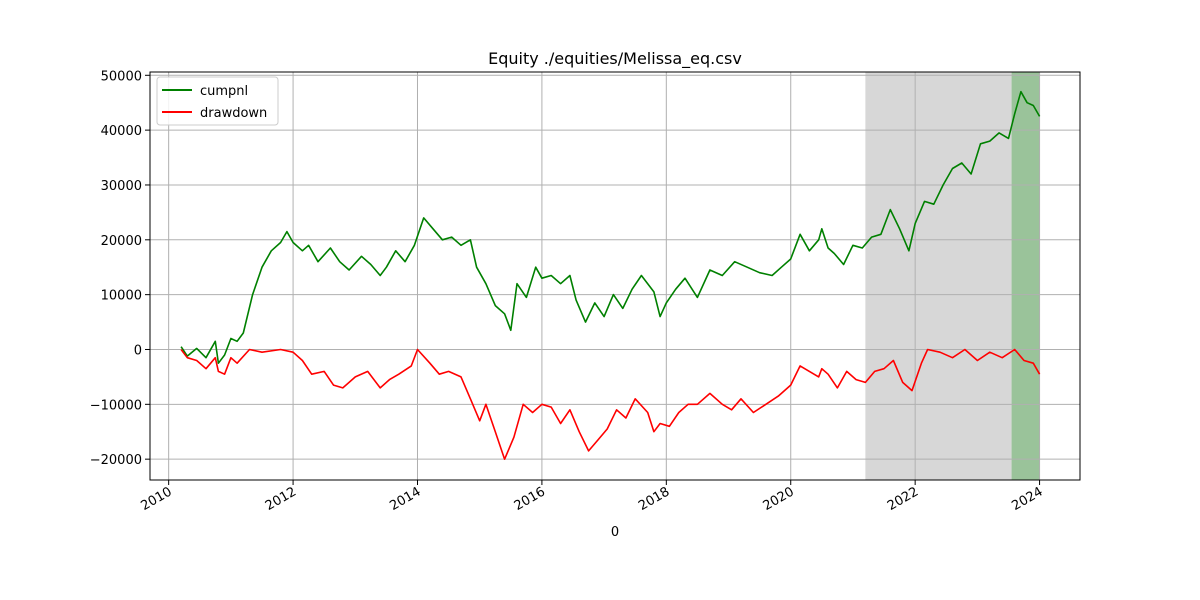  I want to click on x-axis-label: 0, so click(615, 532).